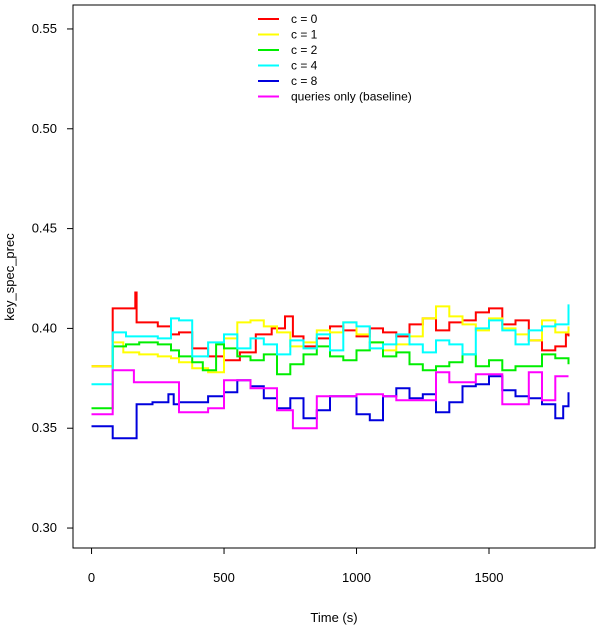 The height and width of the screenshot is (630, 600). What do you see at coordinates (489, 577) in the screenshot?
I see `x-tick-label: 1500` at bounding box center [489, 577].